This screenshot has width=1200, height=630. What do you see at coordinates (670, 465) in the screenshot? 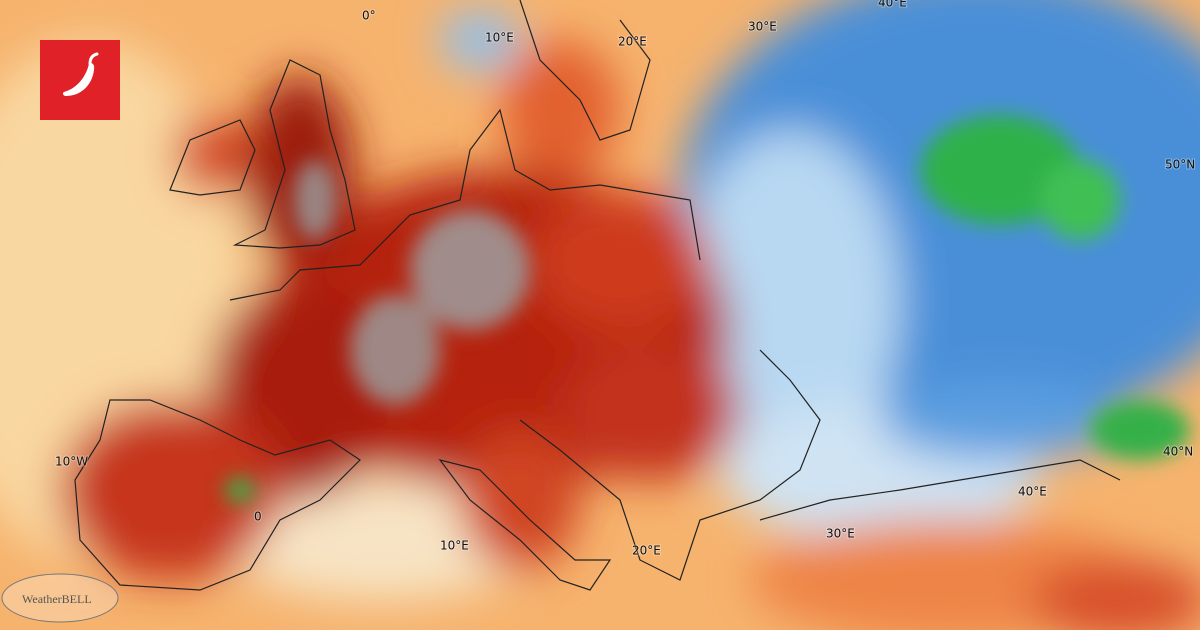
I see `balkans` at bounding box center [670, 465].